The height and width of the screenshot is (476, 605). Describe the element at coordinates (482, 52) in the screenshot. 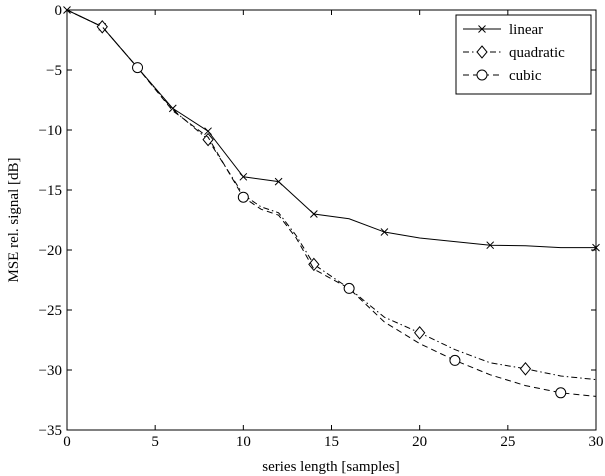

I see `legend-marker-quadratic` at that location.